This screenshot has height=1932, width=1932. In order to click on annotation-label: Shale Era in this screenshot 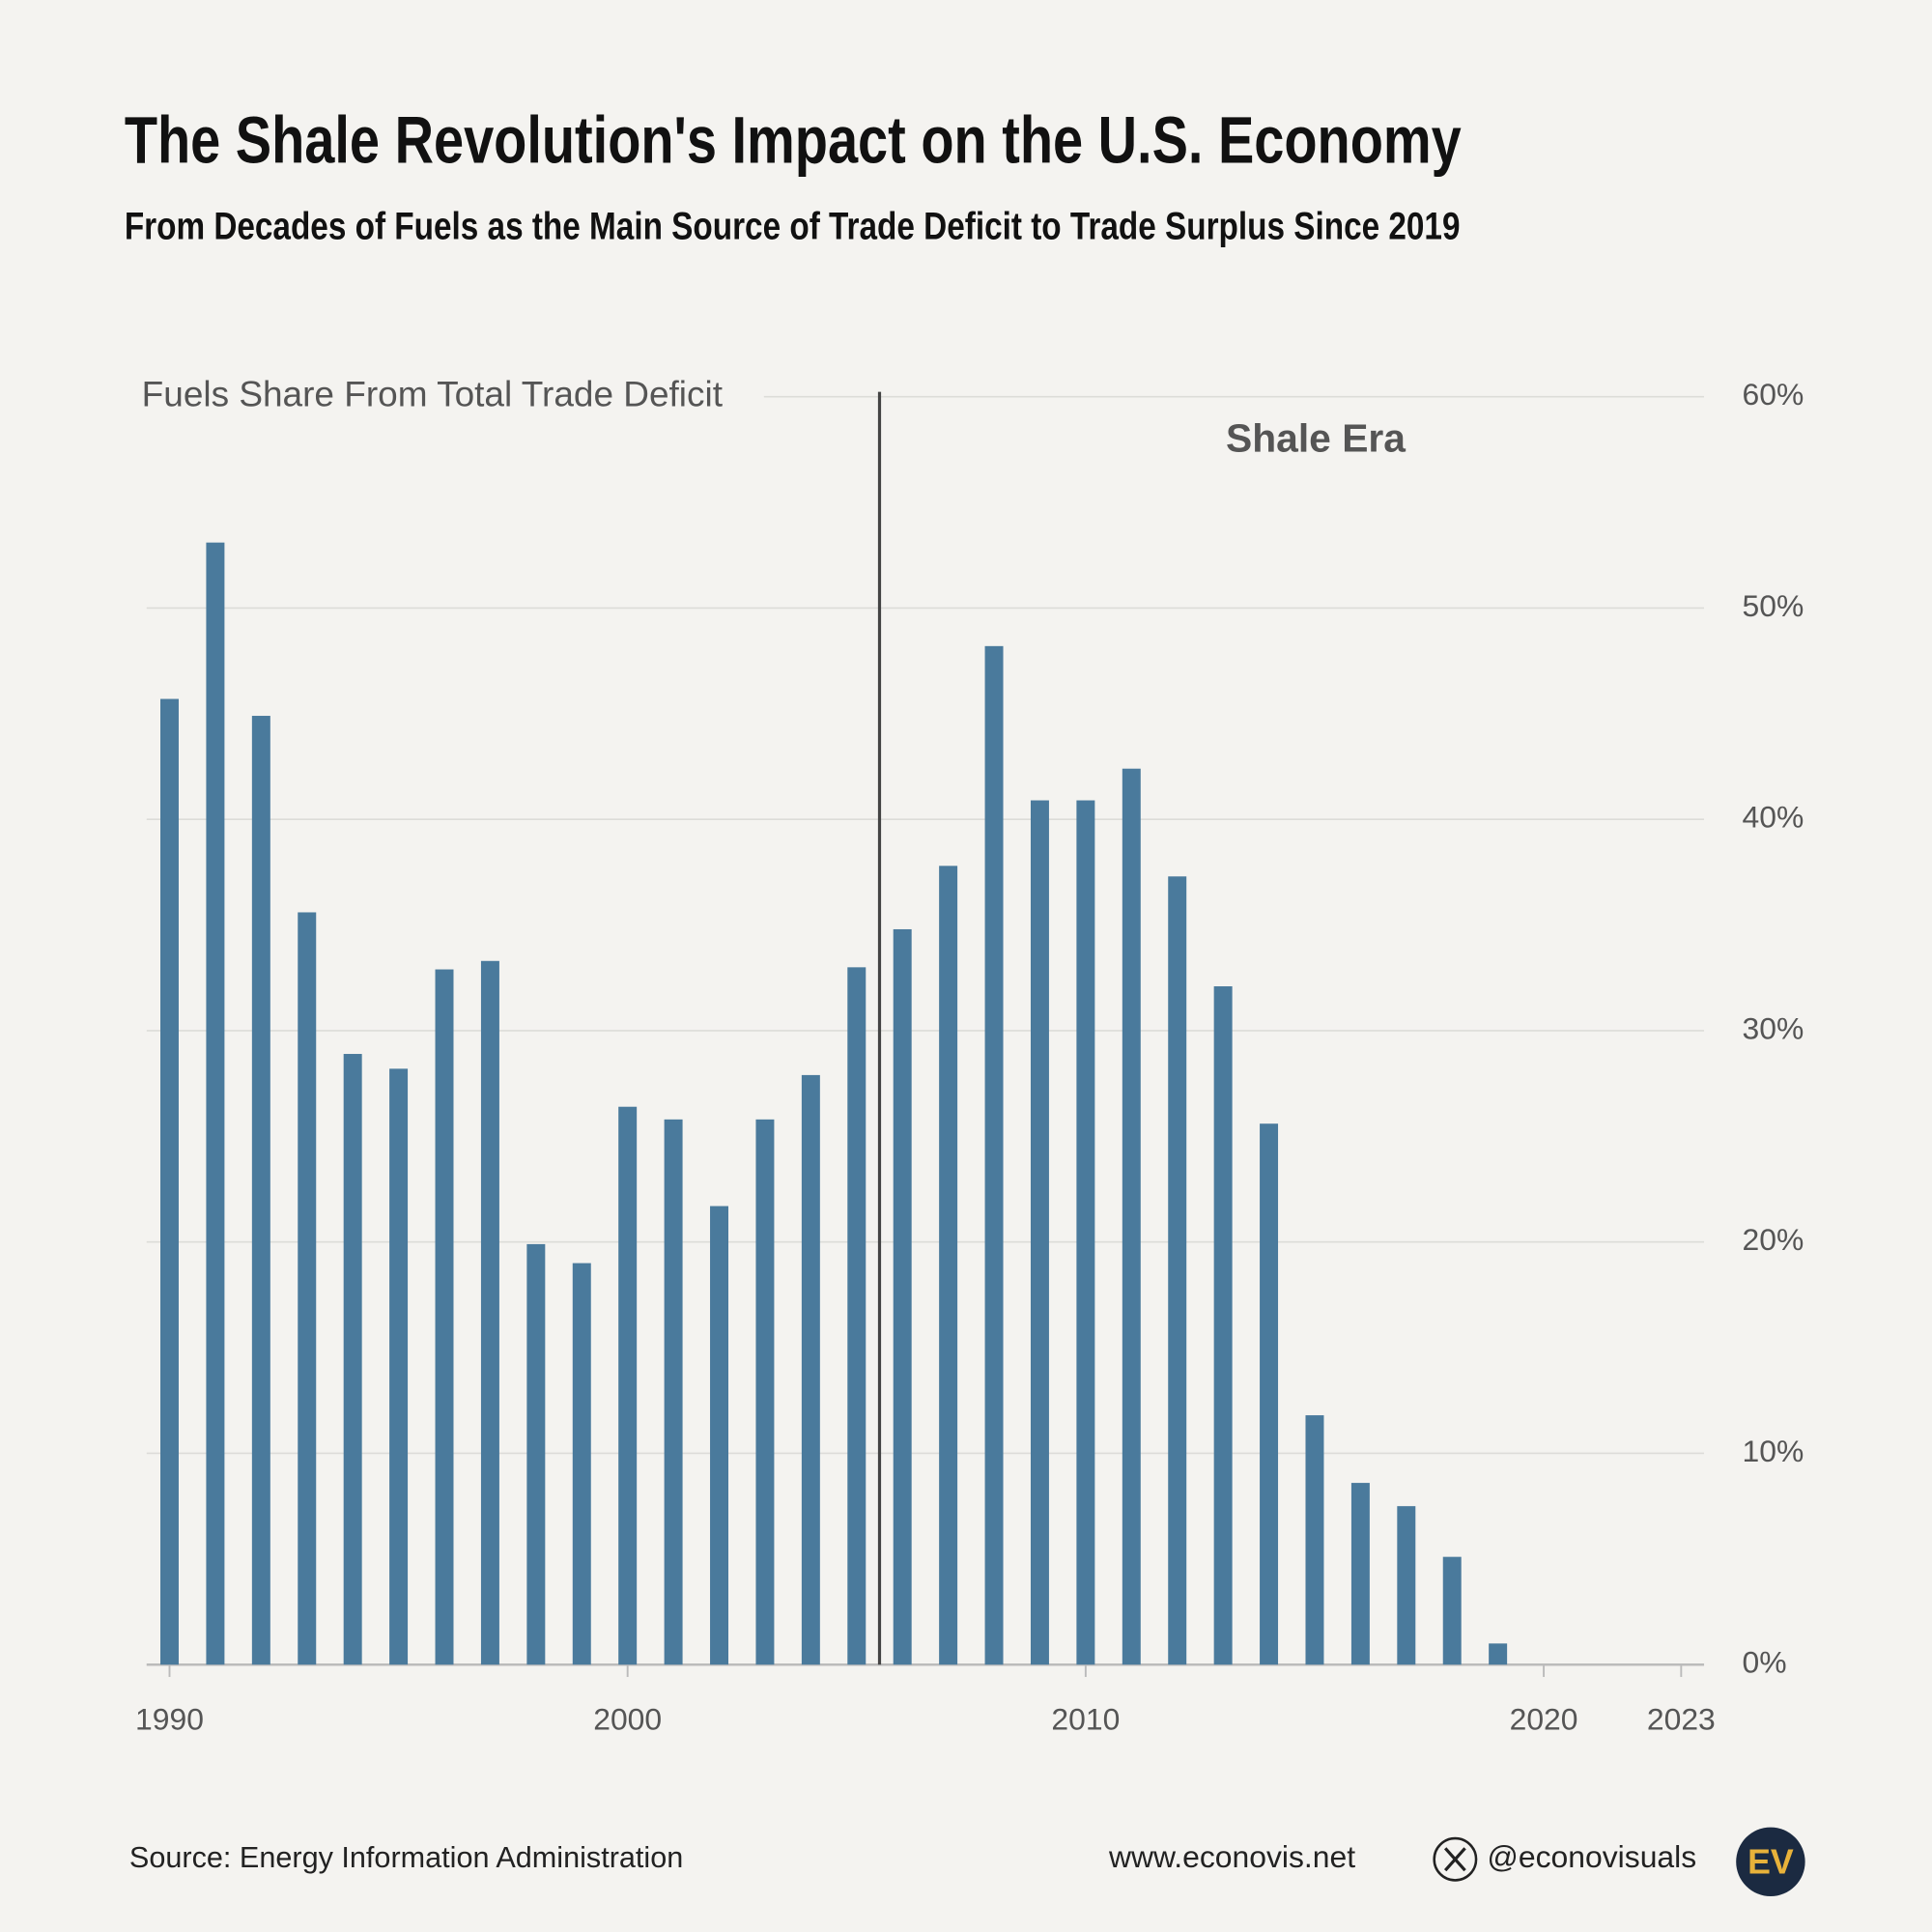, I will do `click(1316, 437)`.